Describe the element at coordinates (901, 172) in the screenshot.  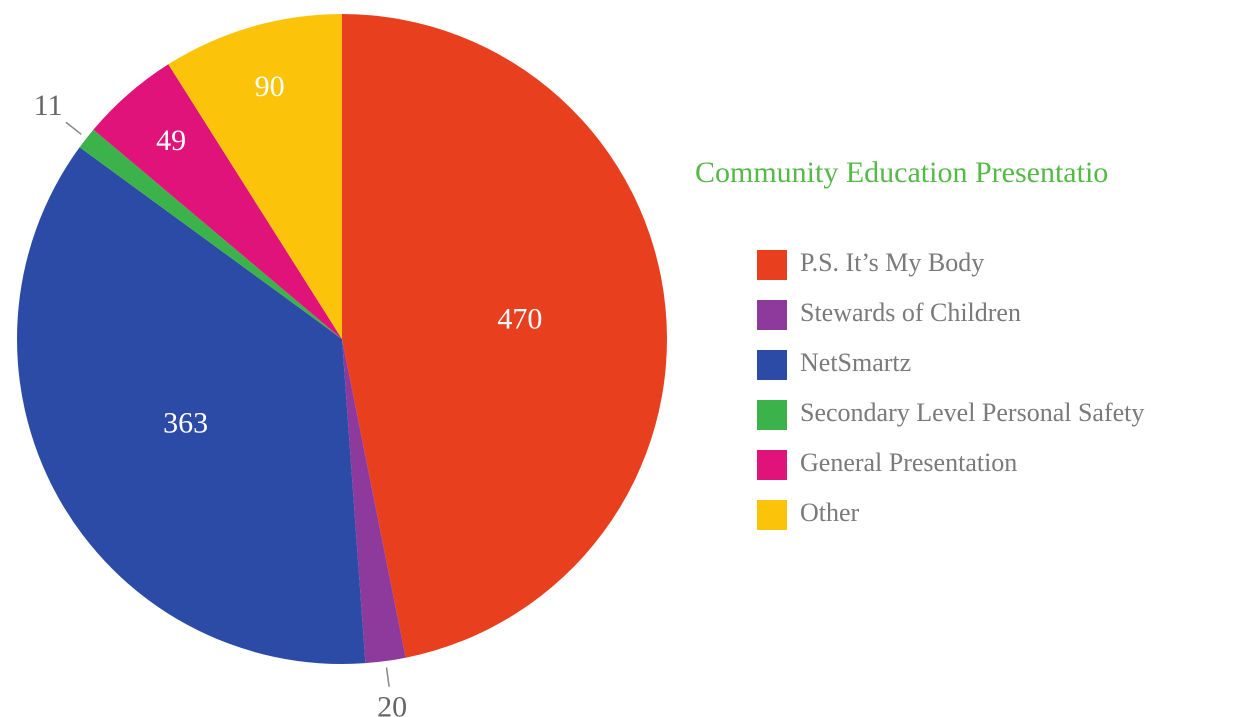
I see `chart-title: Community Education Presentatio` at that location.